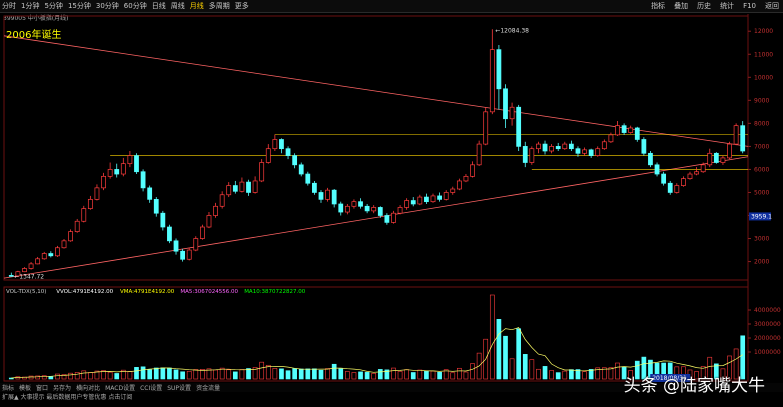 This screenshot has width=783, height=407. I want to click on tab-5: 60分钟, so click(135, 6).